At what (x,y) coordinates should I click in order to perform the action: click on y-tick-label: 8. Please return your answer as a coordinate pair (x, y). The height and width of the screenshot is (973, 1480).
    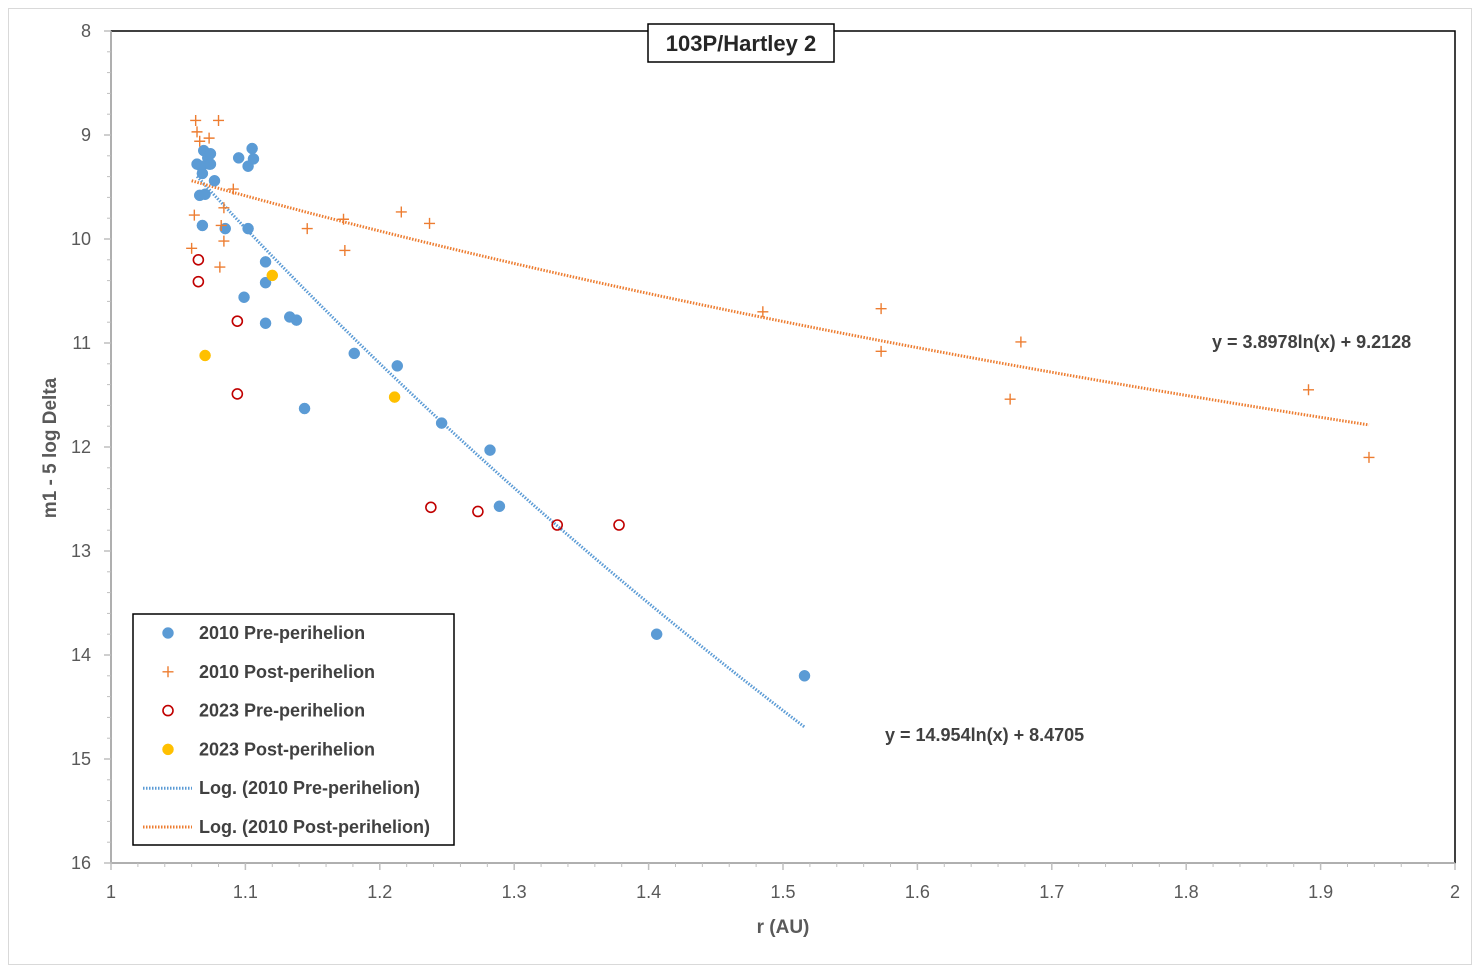
    Looking at the image, I should click on (86, 31).